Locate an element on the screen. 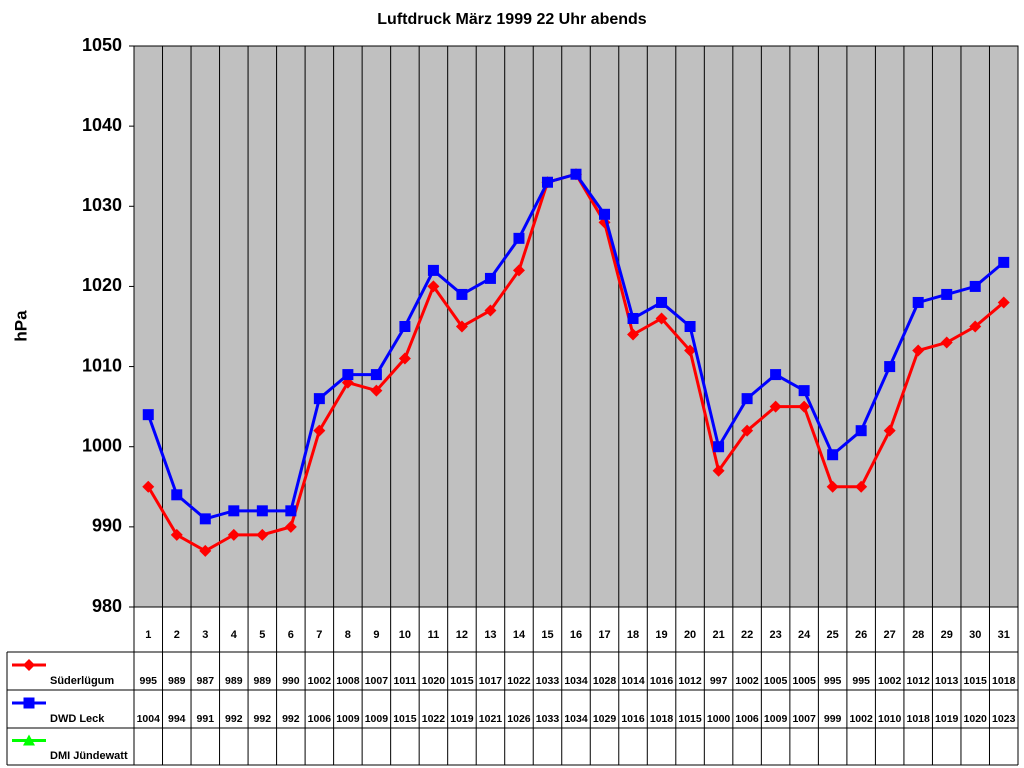 Image resolution: width=1024 pixels, height=768 pixels. table-value: 991 is located at coordinates (206, 719).